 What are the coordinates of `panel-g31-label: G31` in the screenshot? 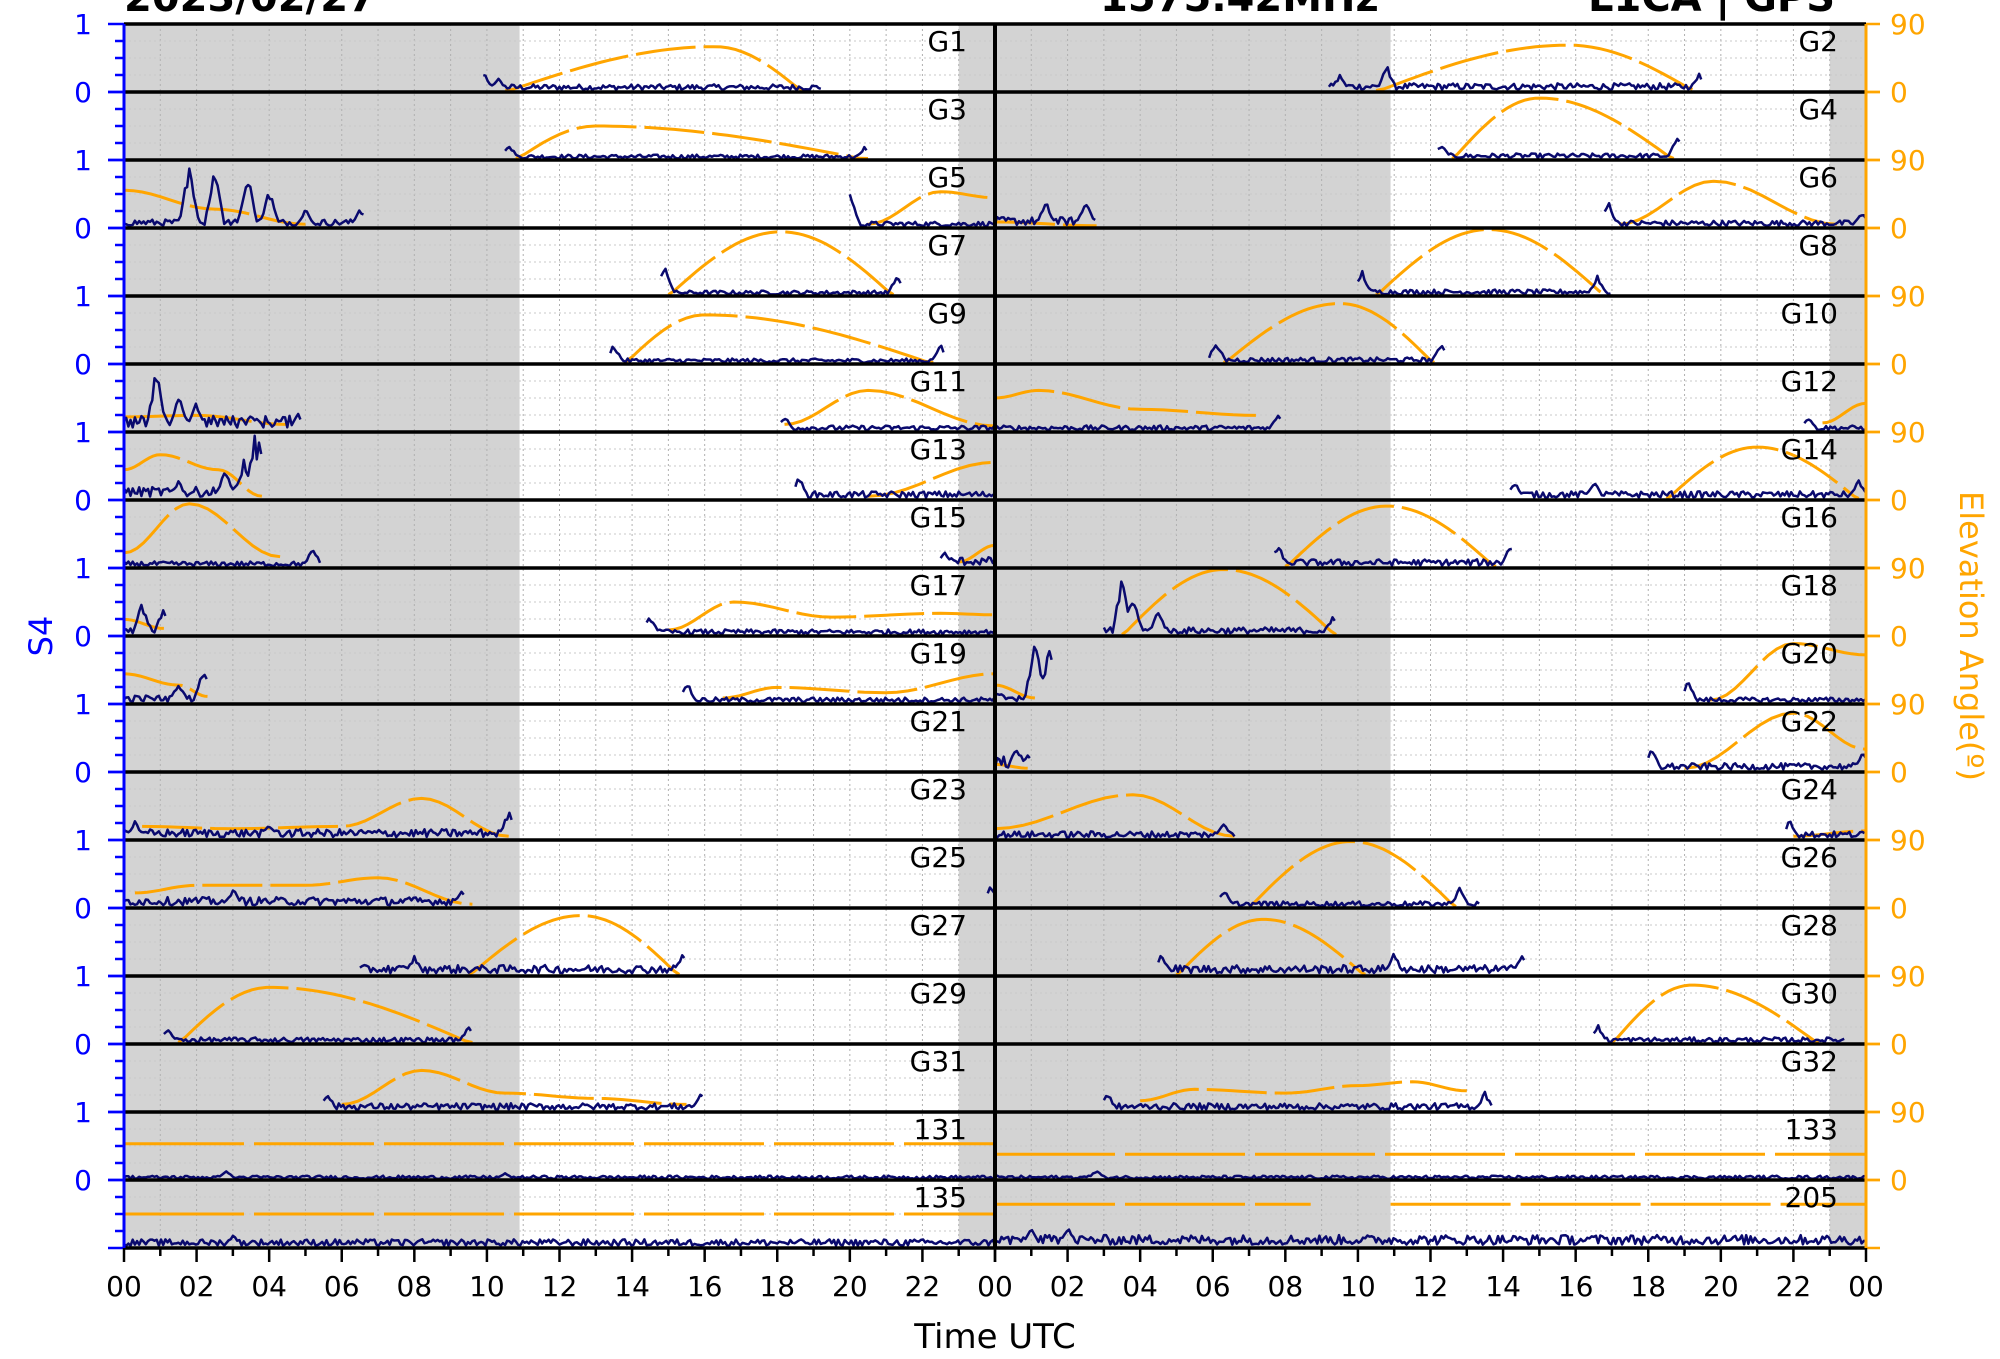 It's located at (938, 1061).